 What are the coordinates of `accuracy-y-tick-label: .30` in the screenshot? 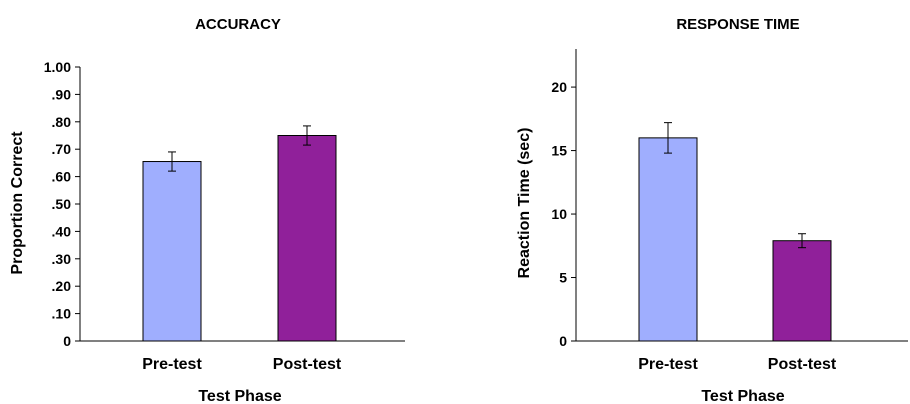 It's located at (62, 259).